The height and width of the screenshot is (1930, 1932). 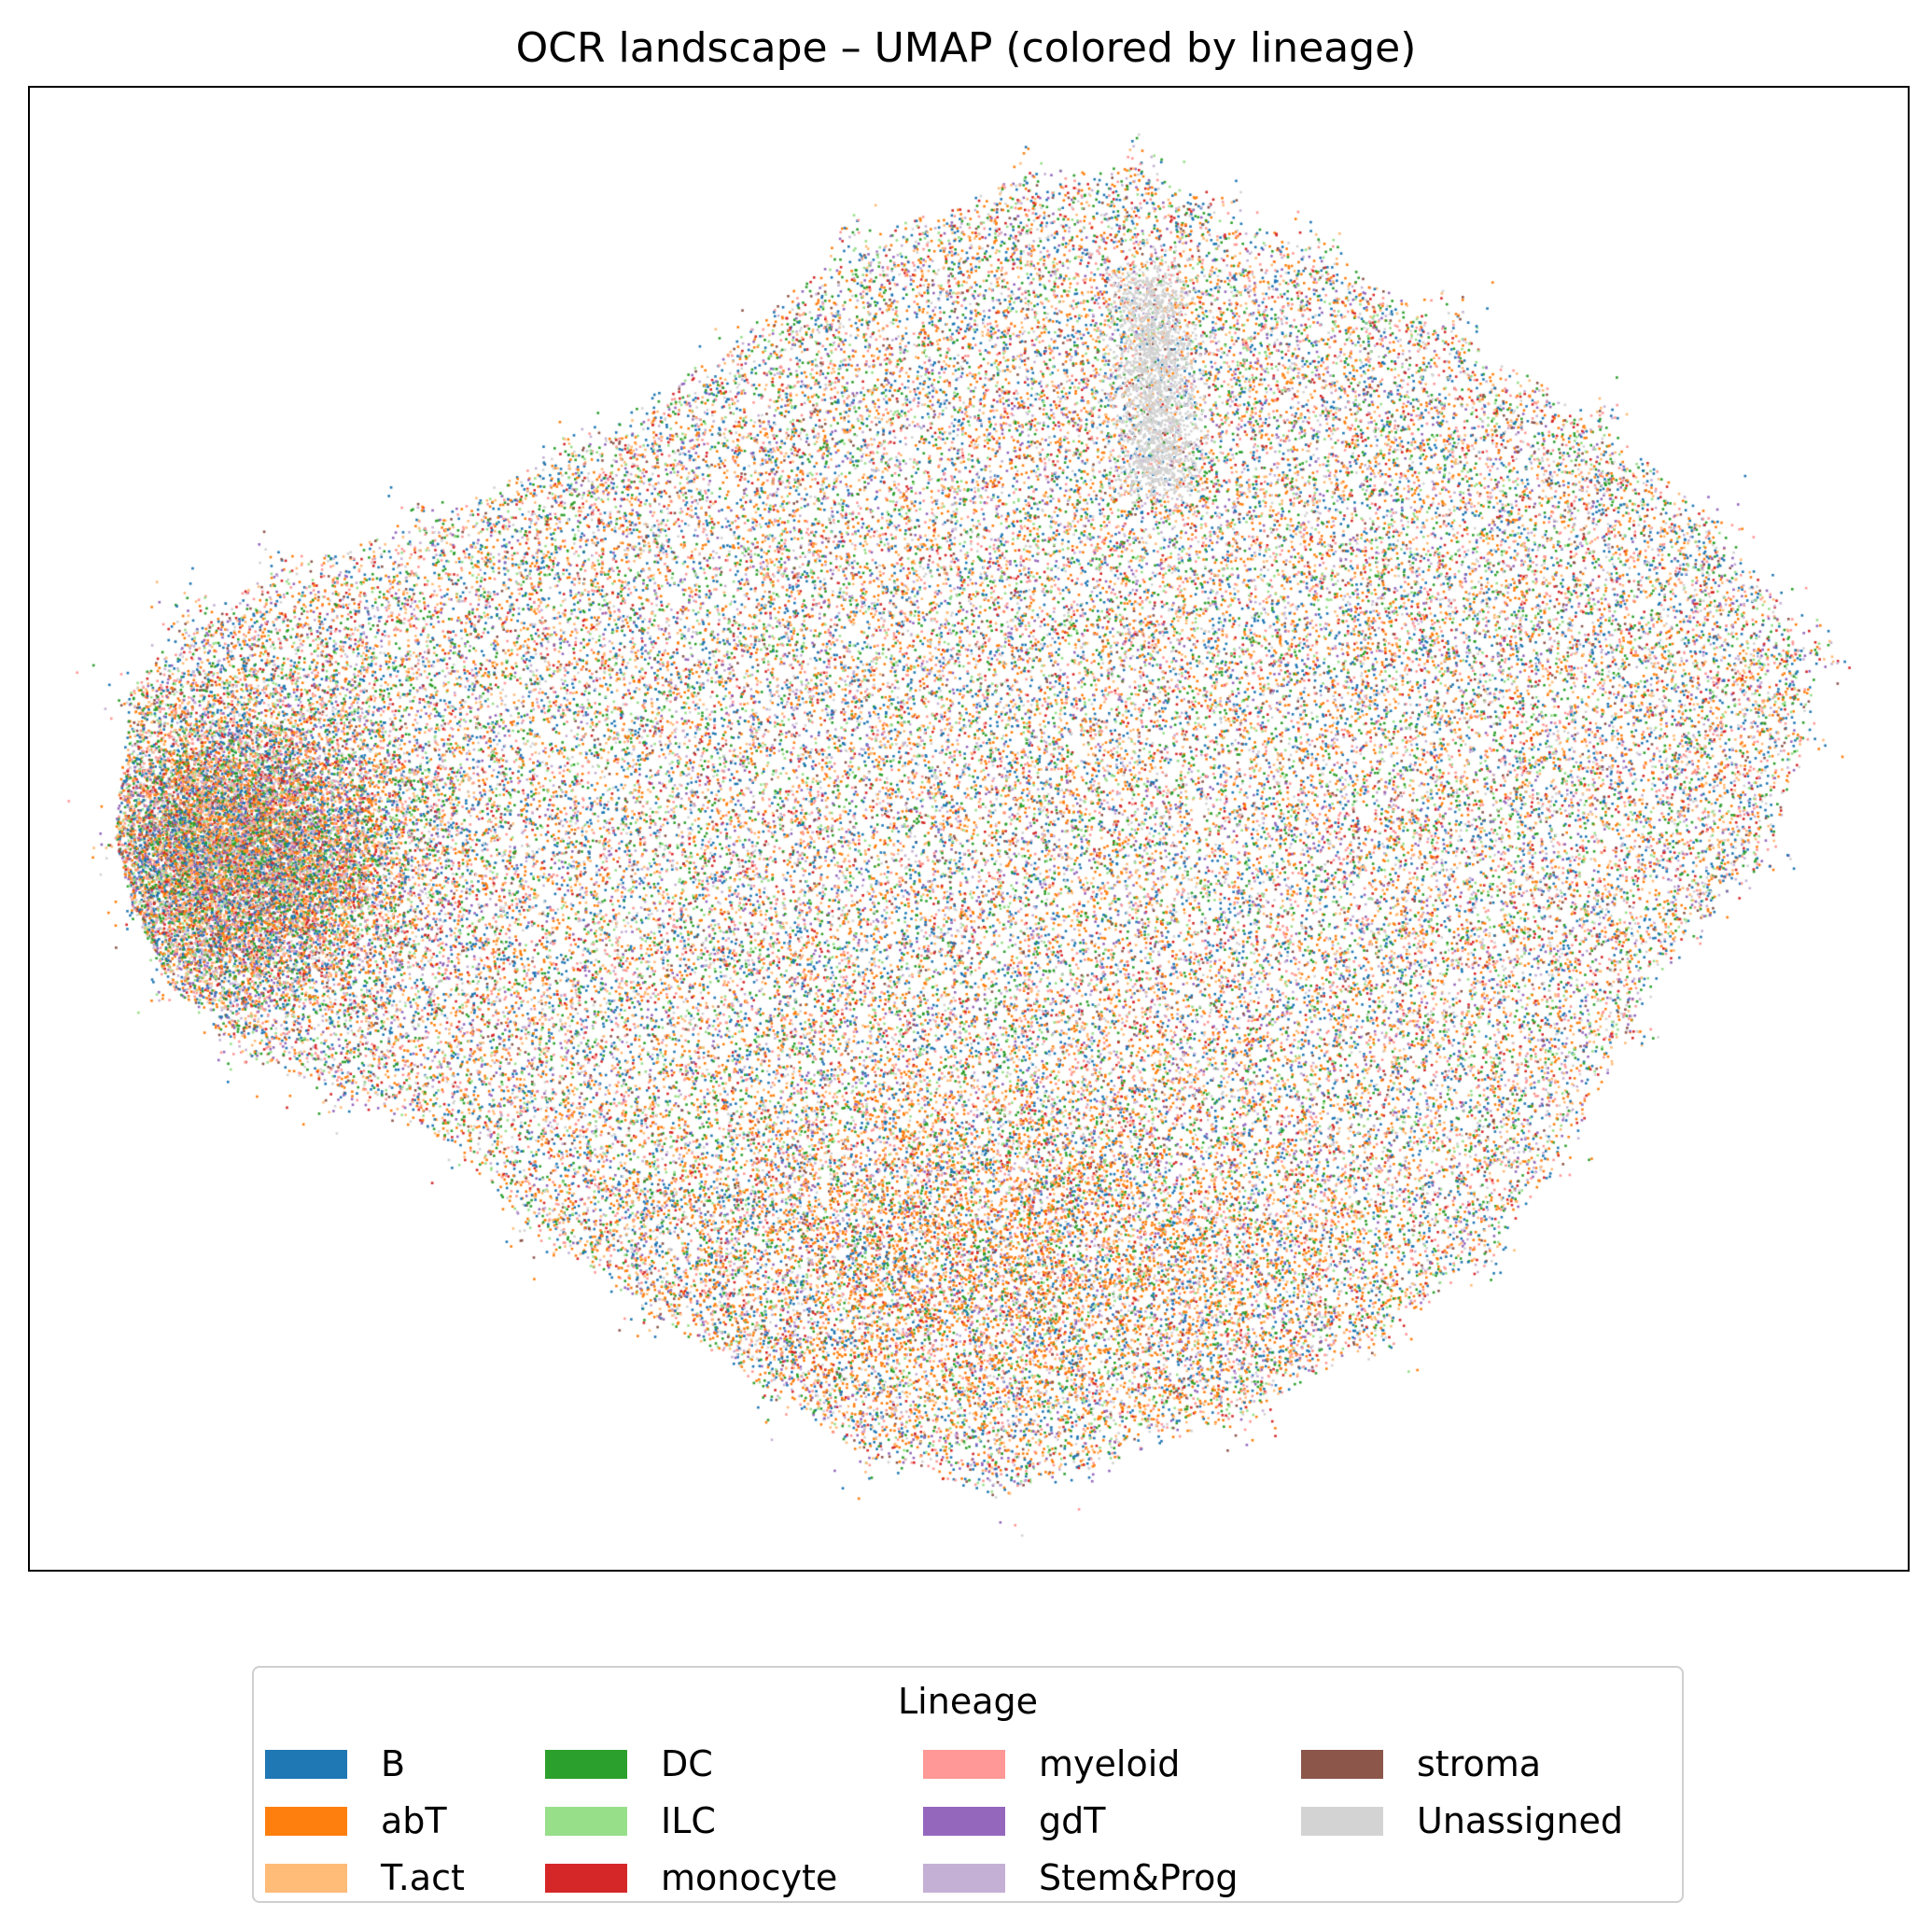 I want to click on legend-label: T.act, so click(x=423, y=1877).